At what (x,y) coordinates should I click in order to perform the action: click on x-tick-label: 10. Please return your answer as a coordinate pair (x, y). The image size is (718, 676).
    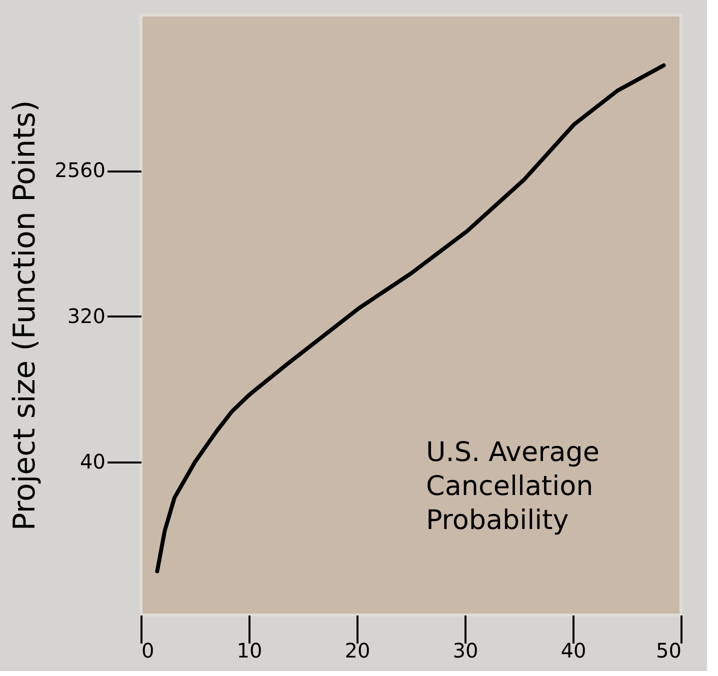
    Looking at the image, I should click on (249, 650).